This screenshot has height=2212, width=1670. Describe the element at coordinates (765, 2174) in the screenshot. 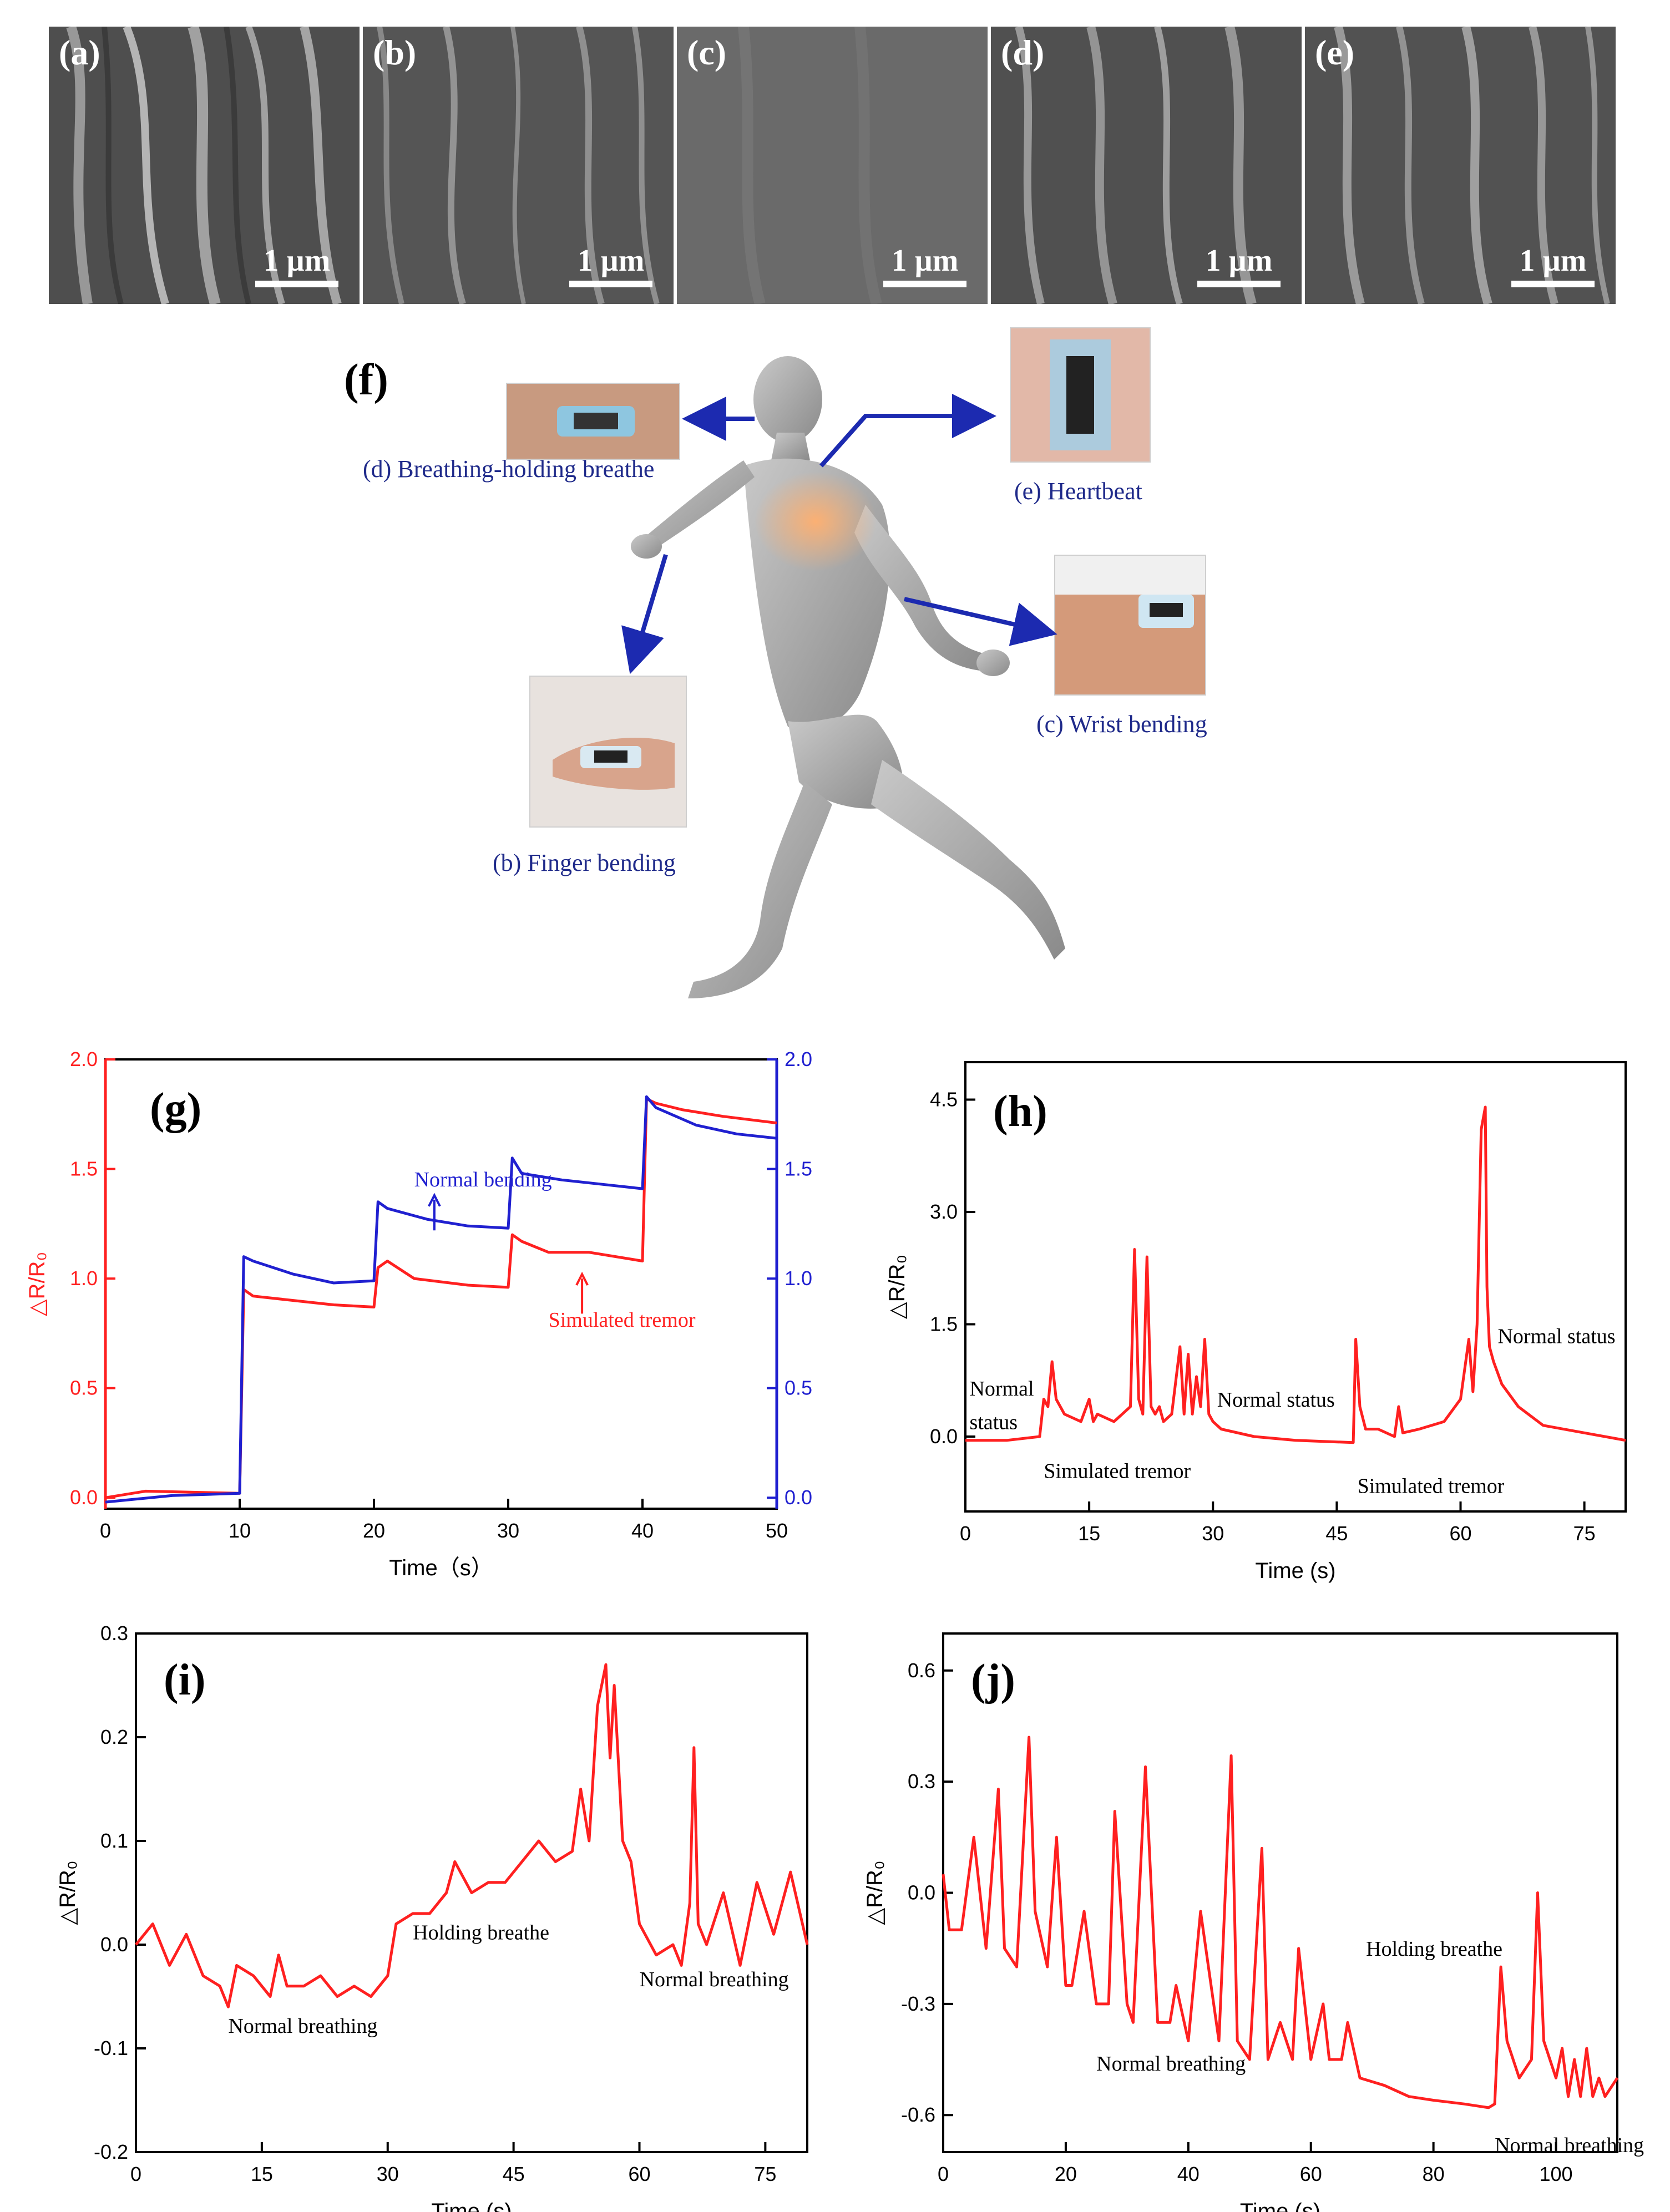

I see `chart-i-xtick-label-5: 75` at that location.